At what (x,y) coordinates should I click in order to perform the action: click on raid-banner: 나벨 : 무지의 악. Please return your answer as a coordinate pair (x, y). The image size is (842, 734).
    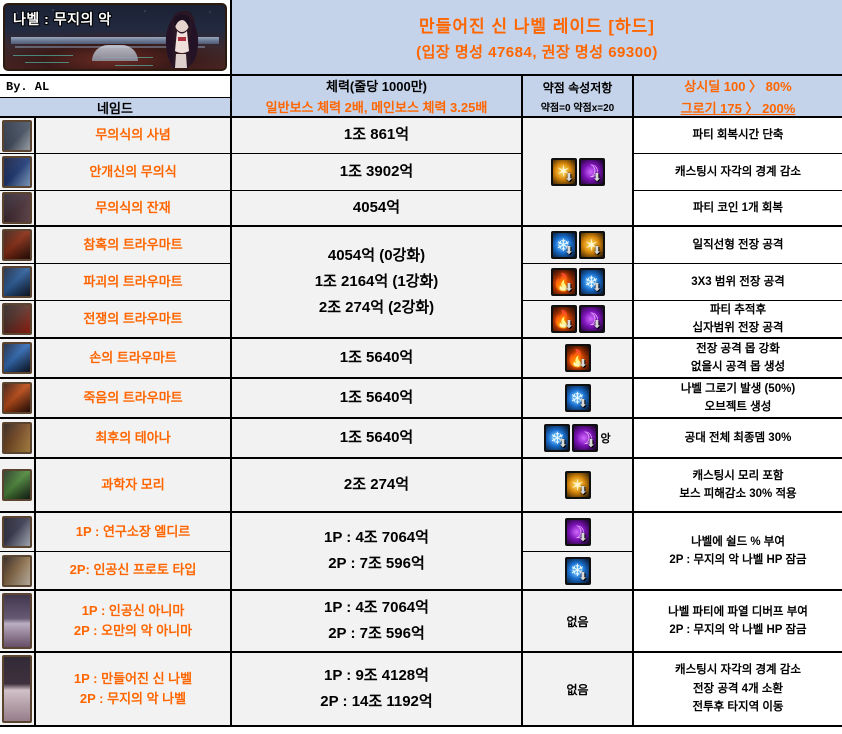
    Looking at the image, I should click on (116, 38).